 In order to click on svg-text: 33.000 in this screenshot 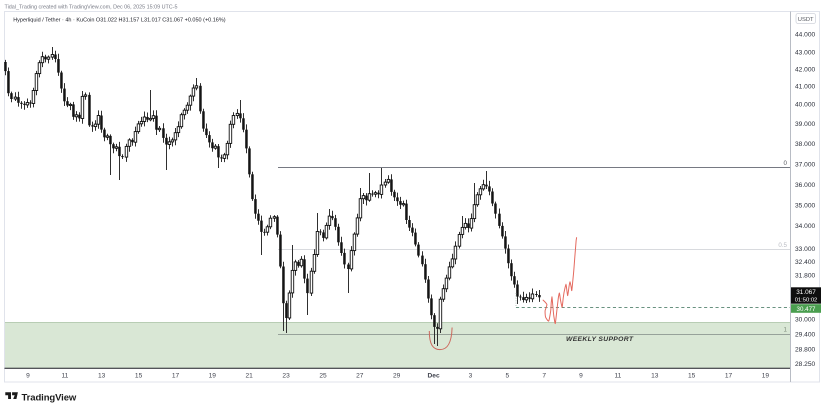, I will do `click(805, 249)`.